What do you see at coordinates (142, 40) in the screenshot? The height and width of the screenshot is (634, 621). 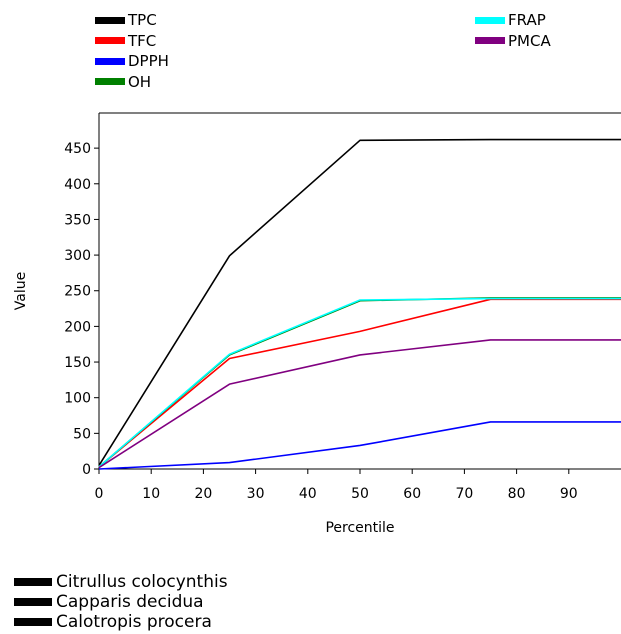 I see `legend-label-tfc: TFC` at bounding box center [142, 40].